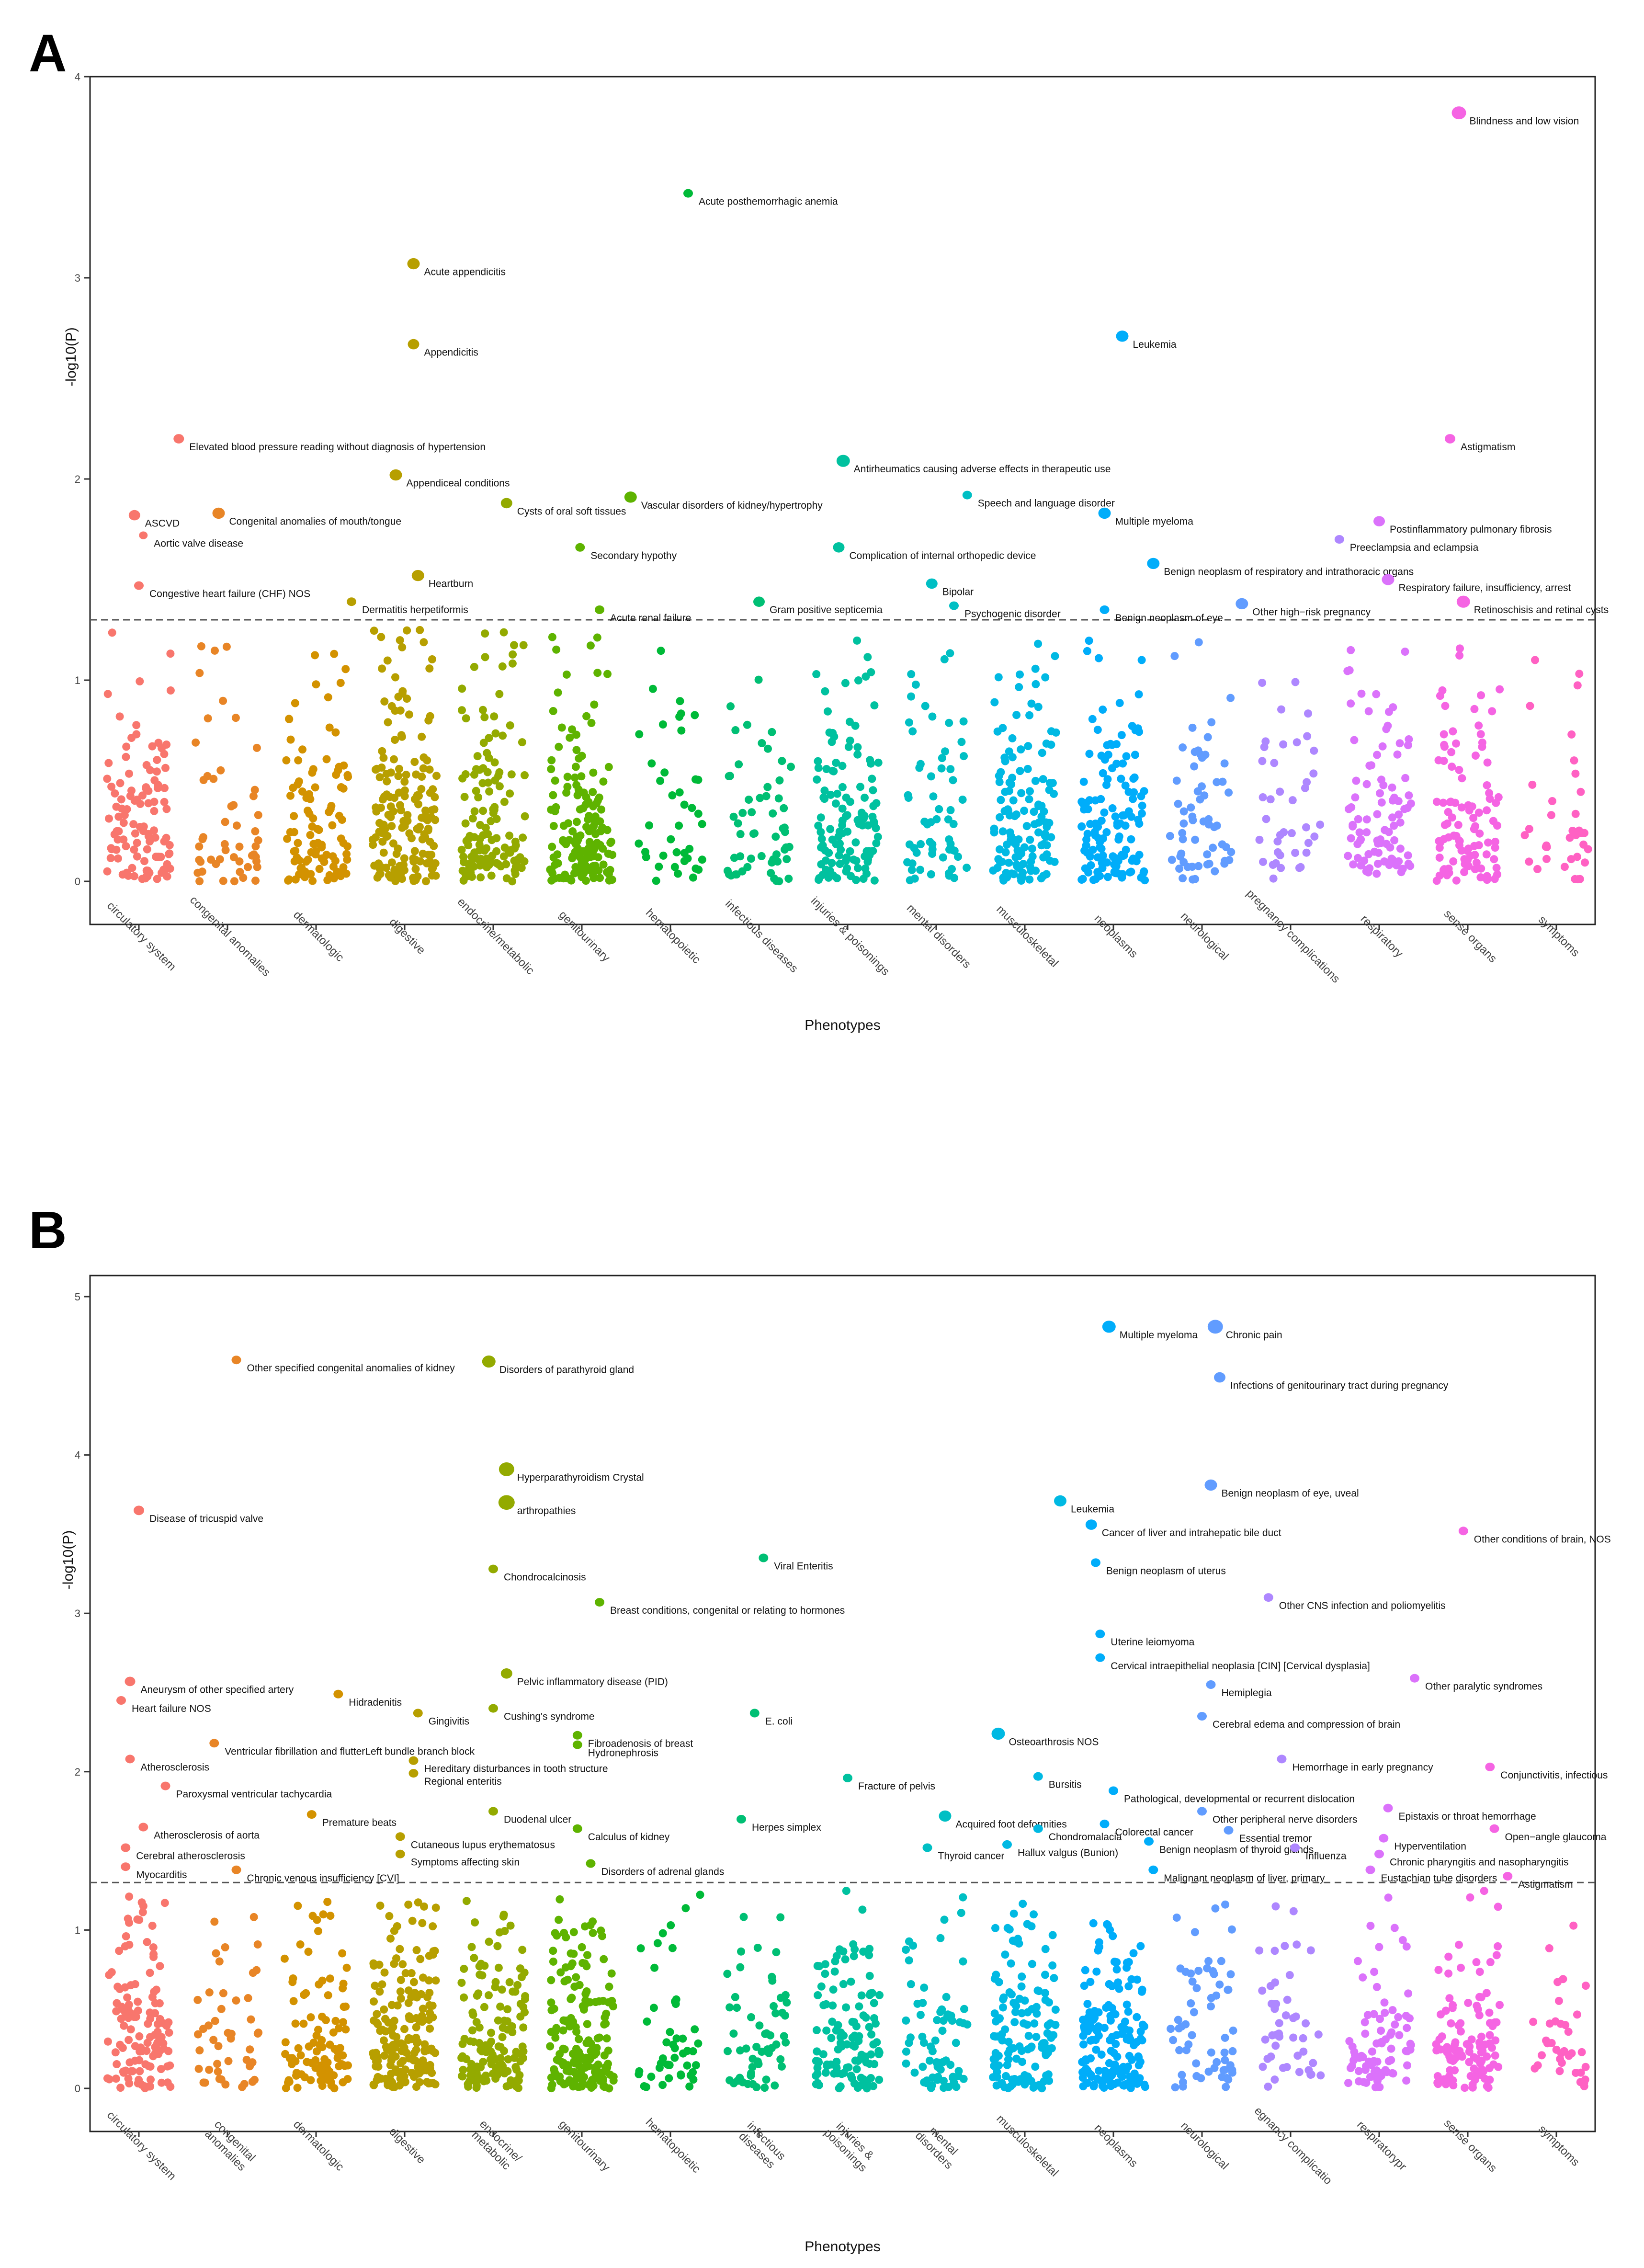  What do you see at coordinates (1146, 1828) in the screenshot?
I see `panel-b-significant-point-colorectal-cancer: Colorectal cancer` at bounding box center [1146, 1828].